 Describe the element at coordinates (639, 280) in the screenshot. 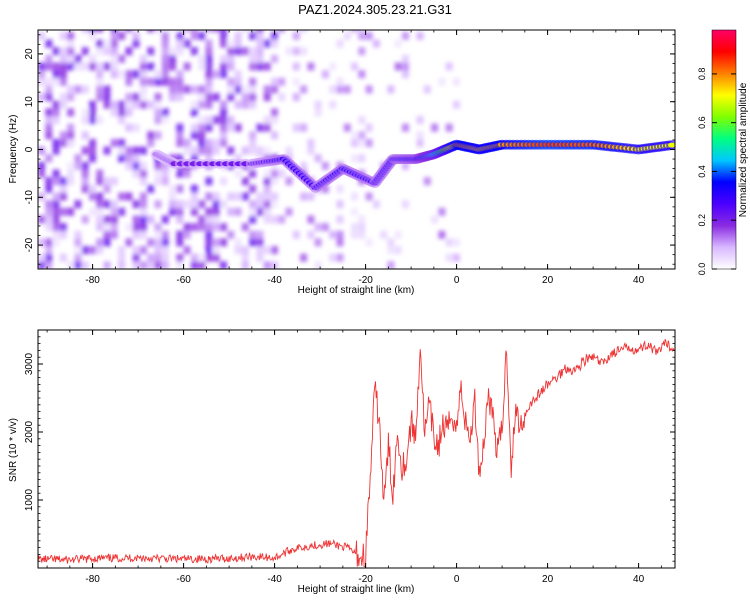

I see `heatmap-x-tick-label: 40` at that location.